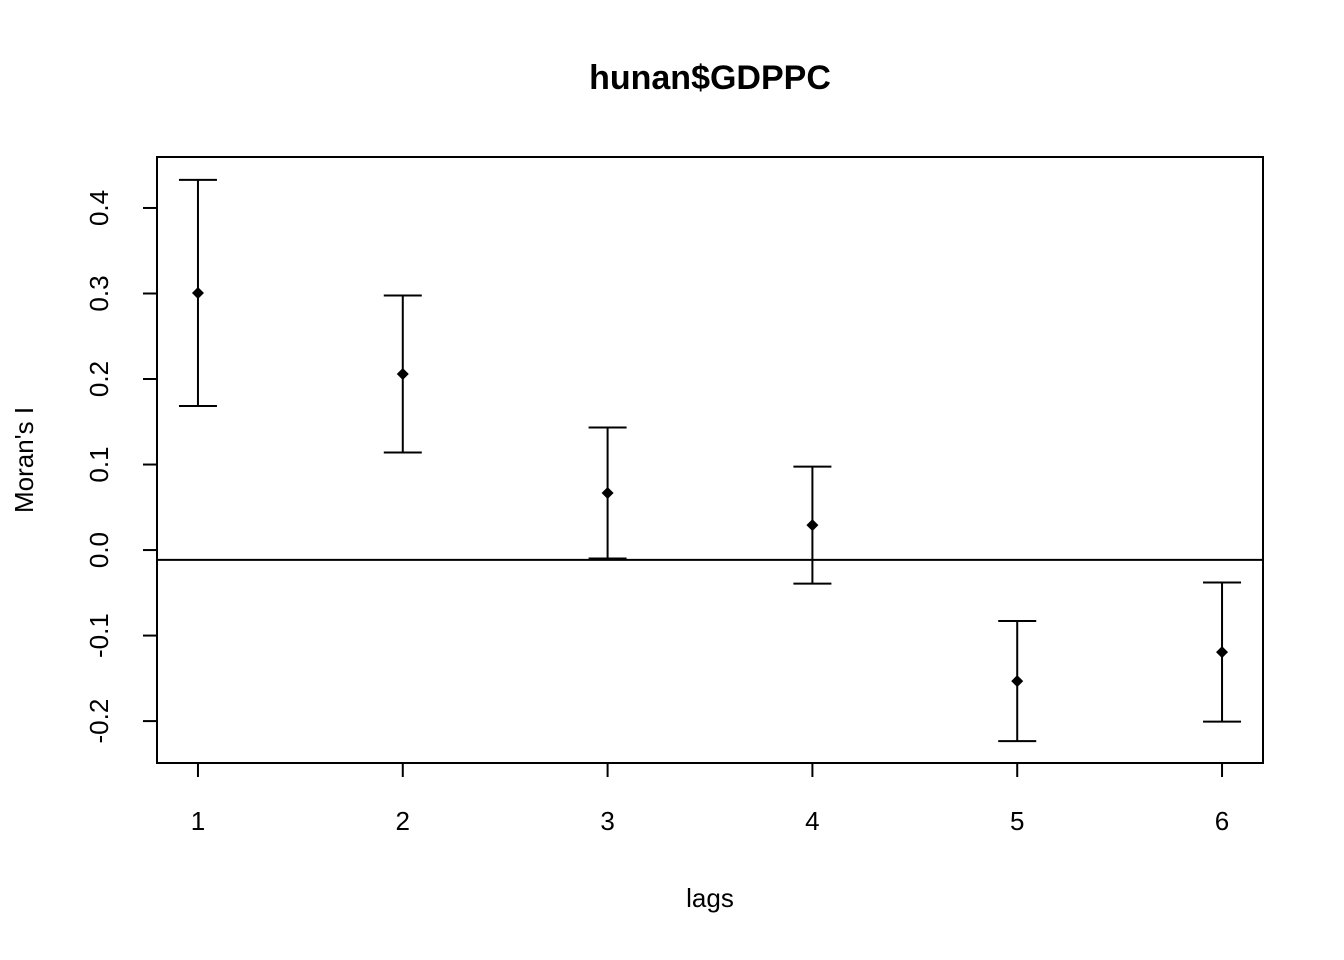 This screenshot has width=1344, height=960. What do you see at coordinates (812, 821) in the screenshot?
I see `x-tick-label: 4` at bounding box center [812, 821].